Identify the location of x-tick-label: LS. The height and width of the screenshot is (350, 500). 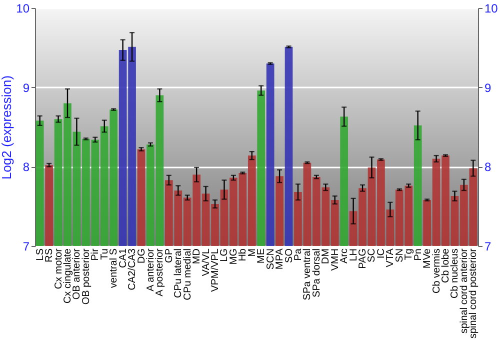
(40, 254).